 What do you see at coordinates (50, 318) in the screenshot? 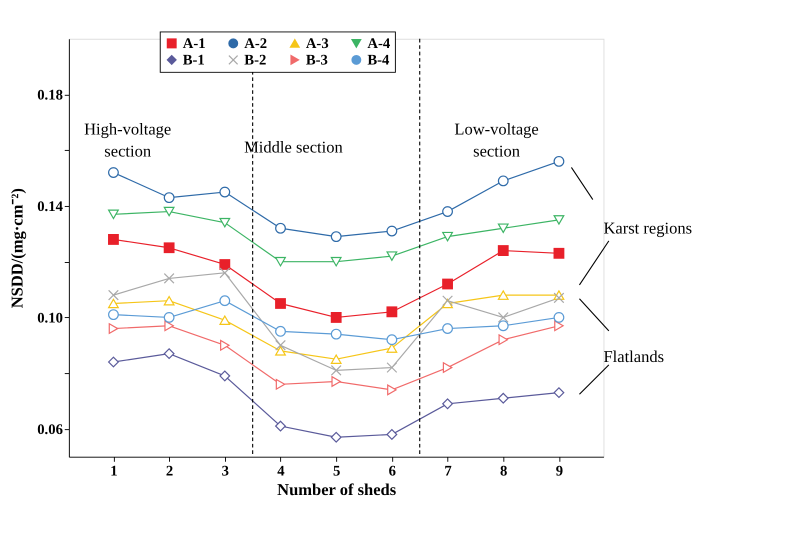
I see `y-tick-label: 0.10` at bounding box center [50, 318].